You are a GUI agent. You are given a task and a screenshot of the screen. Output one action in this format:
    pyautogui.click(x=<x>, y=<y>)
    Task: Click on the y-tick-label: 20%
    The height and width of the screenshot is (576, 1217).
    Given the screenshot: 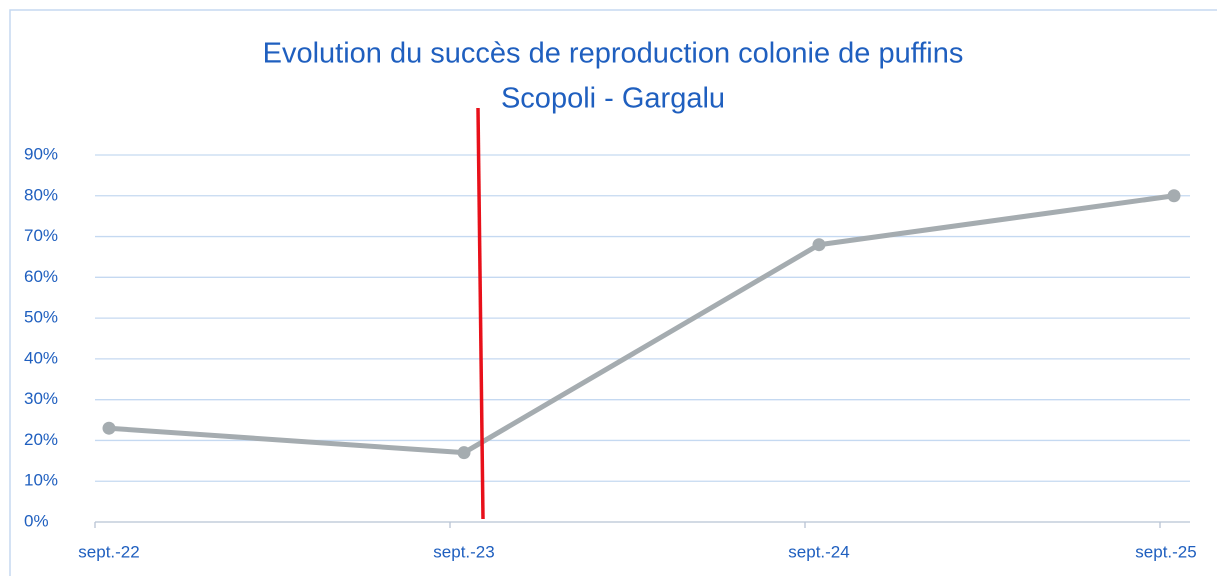 What is the action you would take?
    pyautogui.click(x=41, y=439)
    